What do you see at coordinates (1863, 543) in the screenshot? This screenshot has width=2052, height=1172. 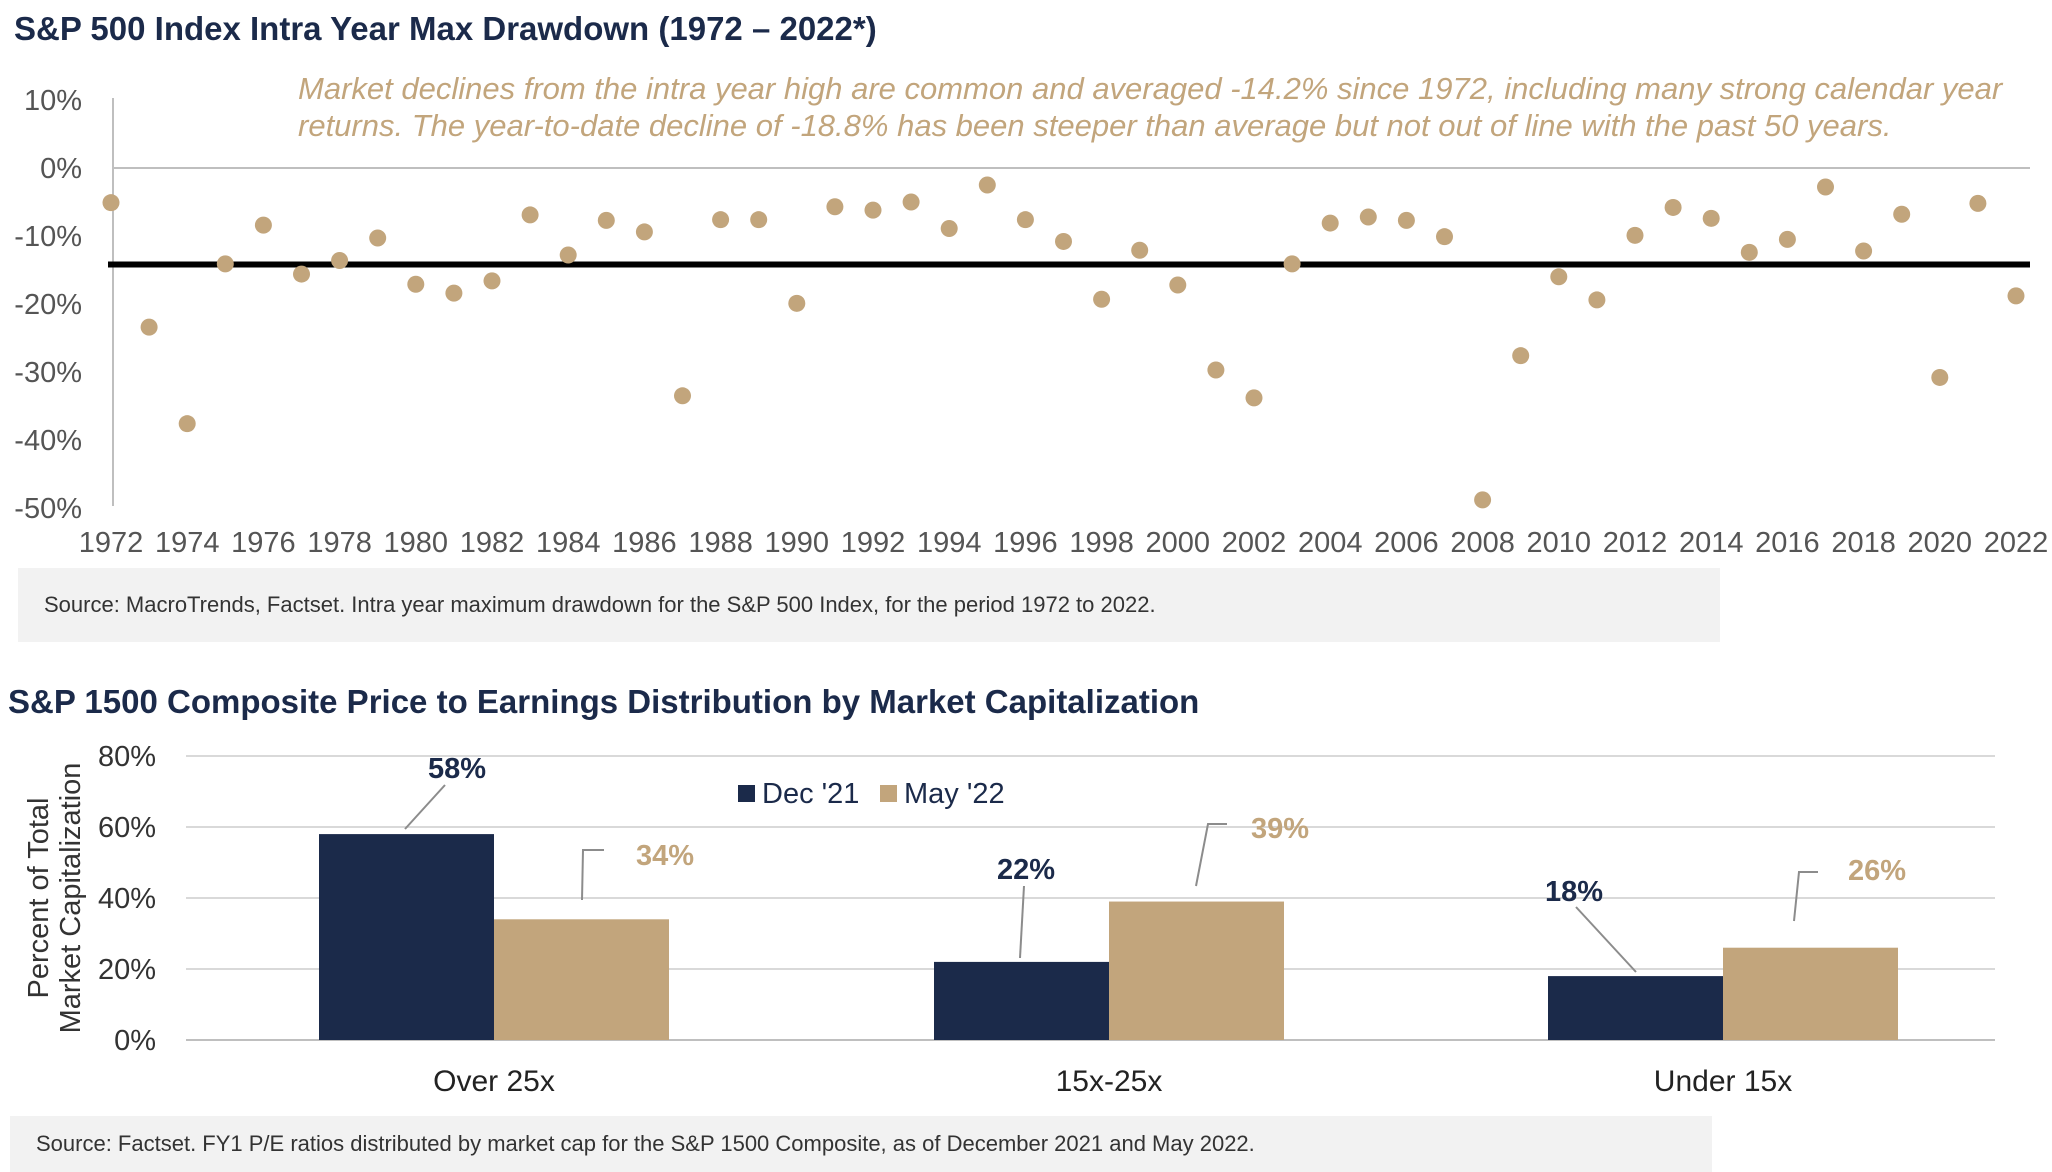 I see `x-tick-label: 2018` at bounding box center [1863, 543].